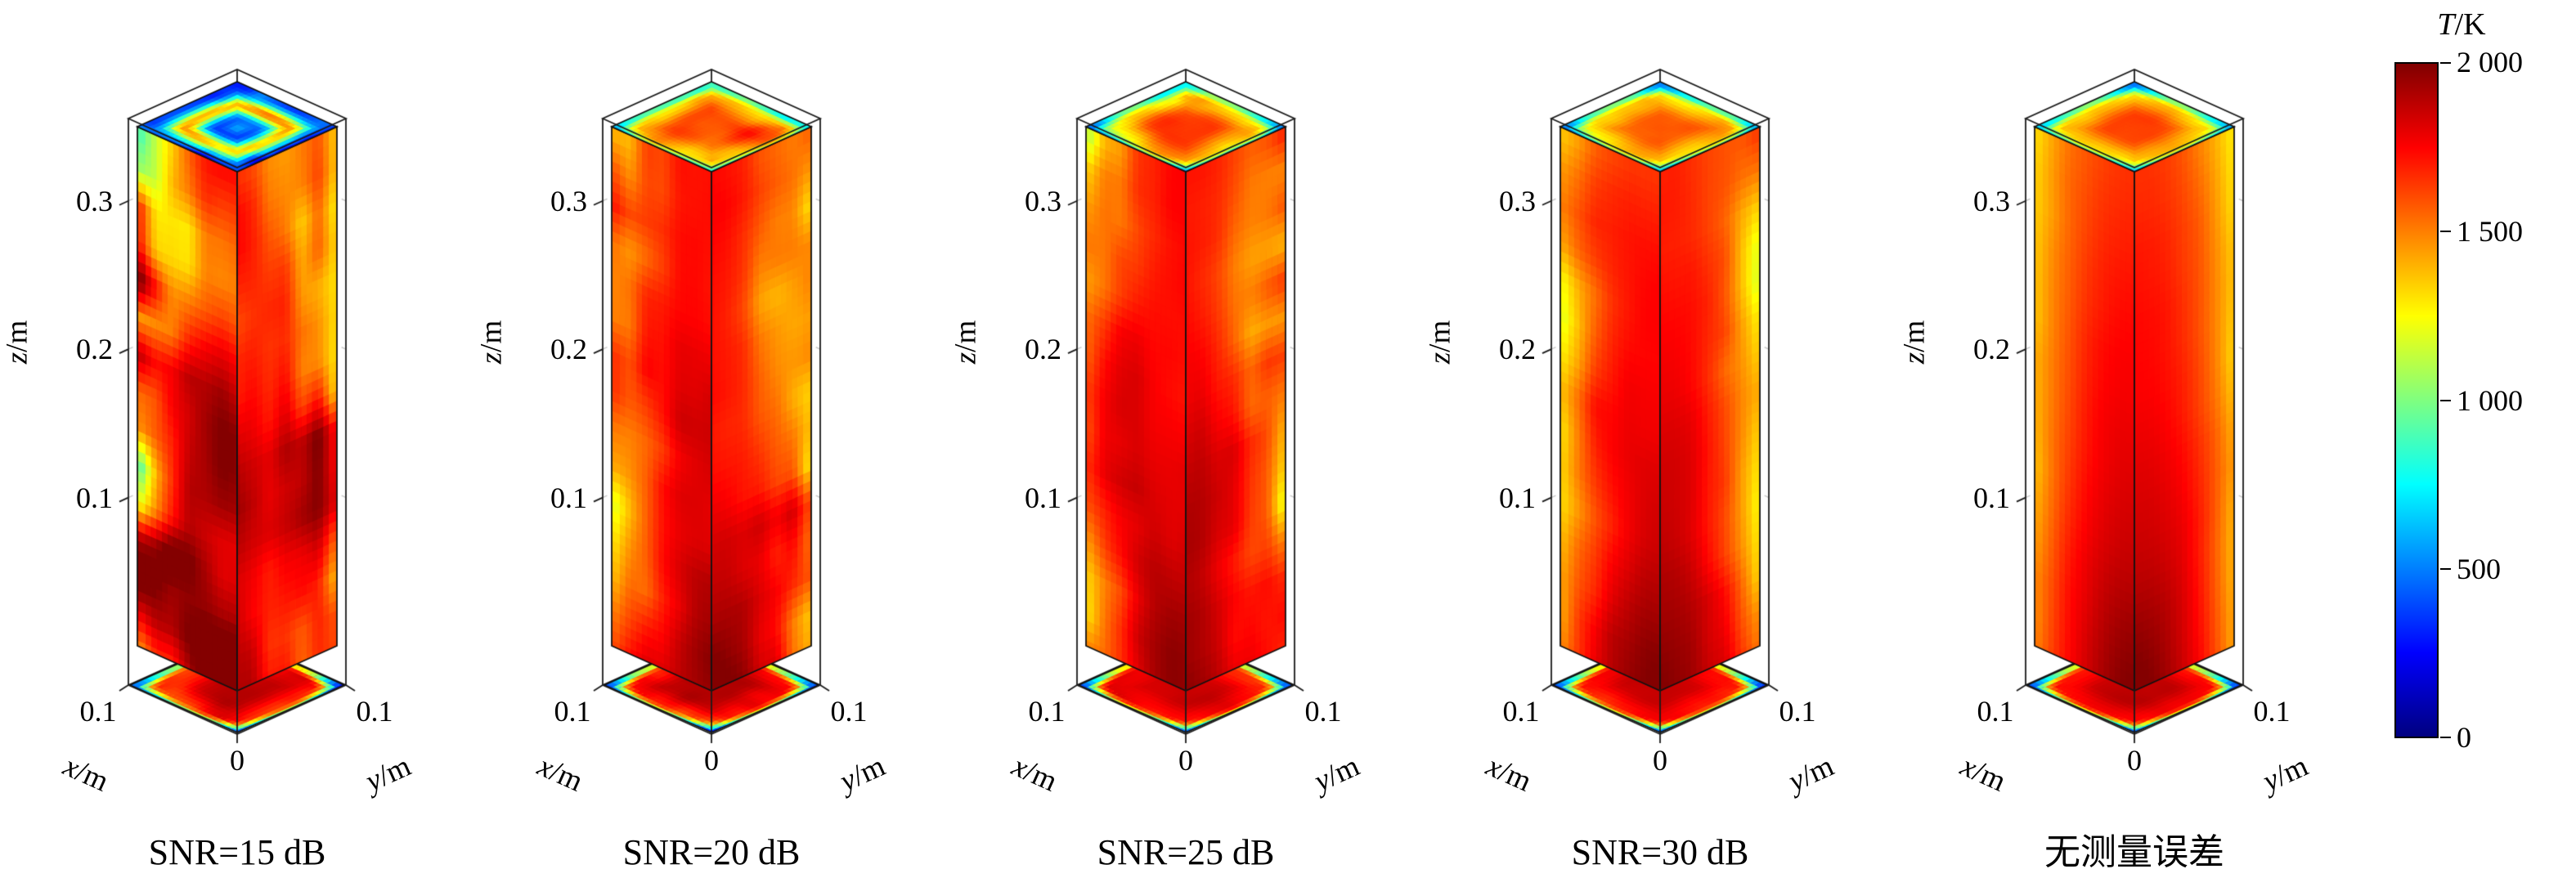 The width and height of the screenshot is (2576, 887). Describe the element at coordinates (2417, 400) in the screenshot. I see `colorbar-gradient` at that location.